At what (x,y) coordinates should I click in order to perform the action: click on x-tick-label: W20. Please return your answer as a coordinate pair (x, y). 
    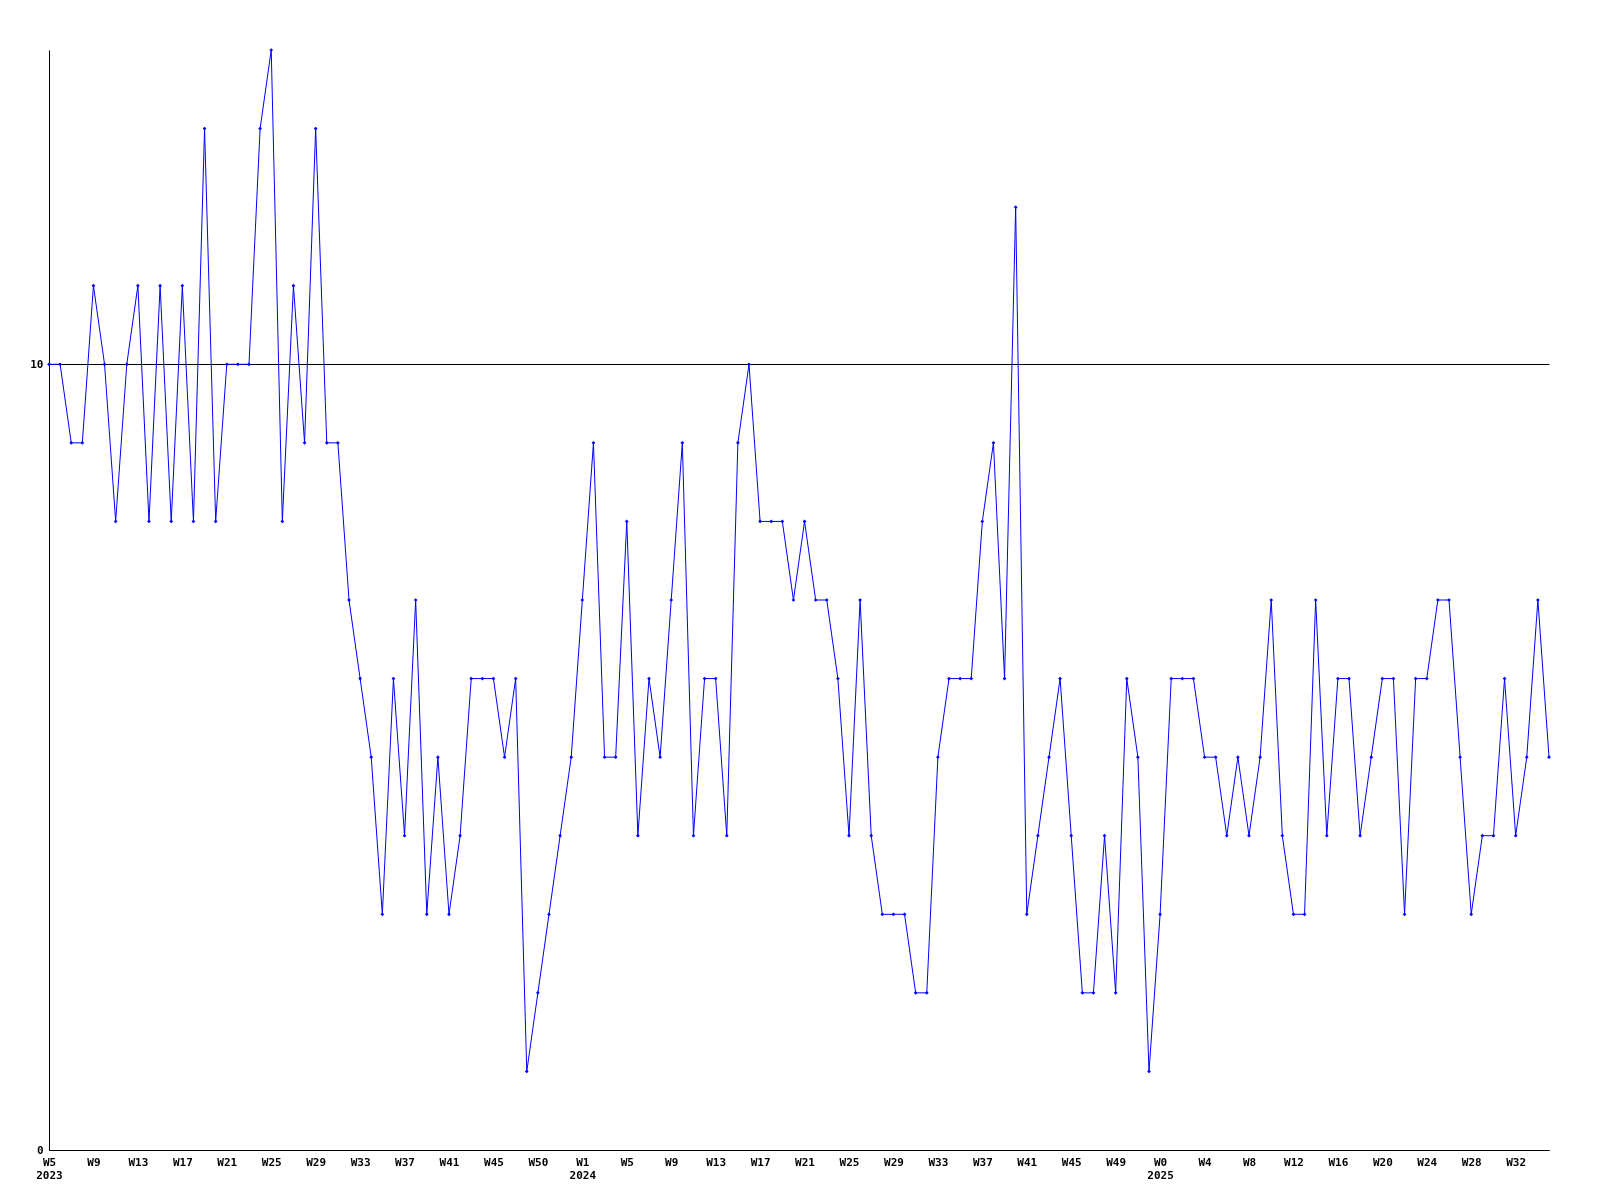
    Looking at the image, I should click on (1382, 1162).